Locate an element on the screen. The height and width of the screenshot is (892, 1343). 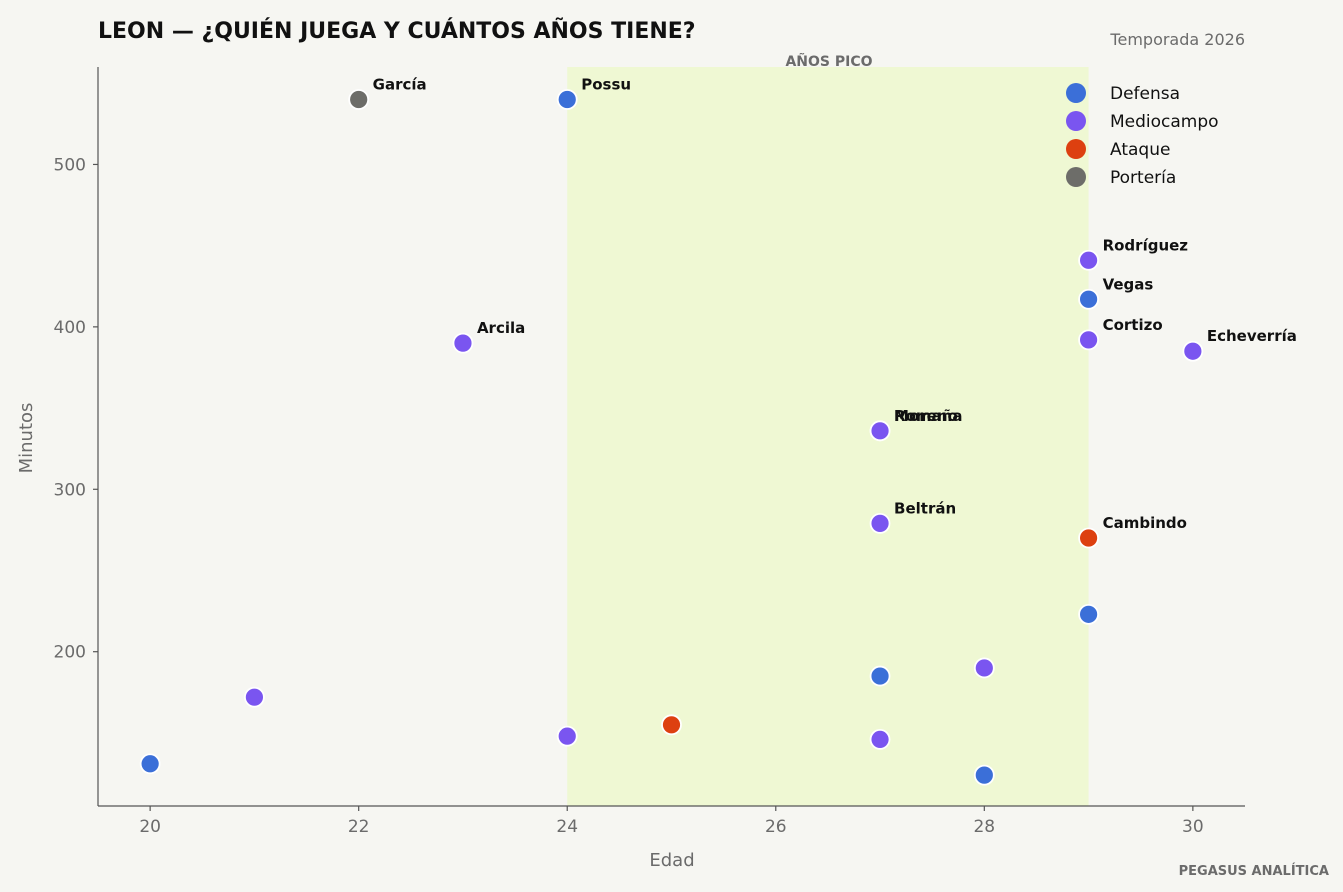
x-tick-label: 24 is located at coordinates (567, 827).